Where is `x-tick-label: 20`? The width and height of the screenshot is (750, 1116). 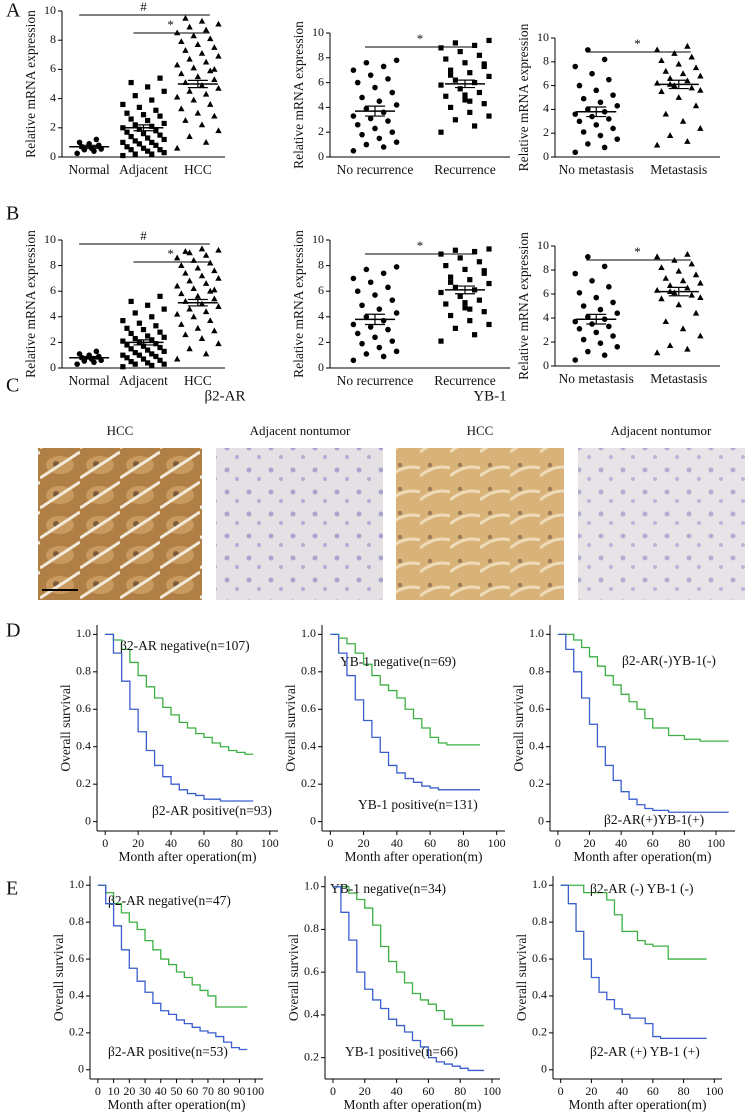
x-tick-label: 20 is located at coordinates (365, 1091).